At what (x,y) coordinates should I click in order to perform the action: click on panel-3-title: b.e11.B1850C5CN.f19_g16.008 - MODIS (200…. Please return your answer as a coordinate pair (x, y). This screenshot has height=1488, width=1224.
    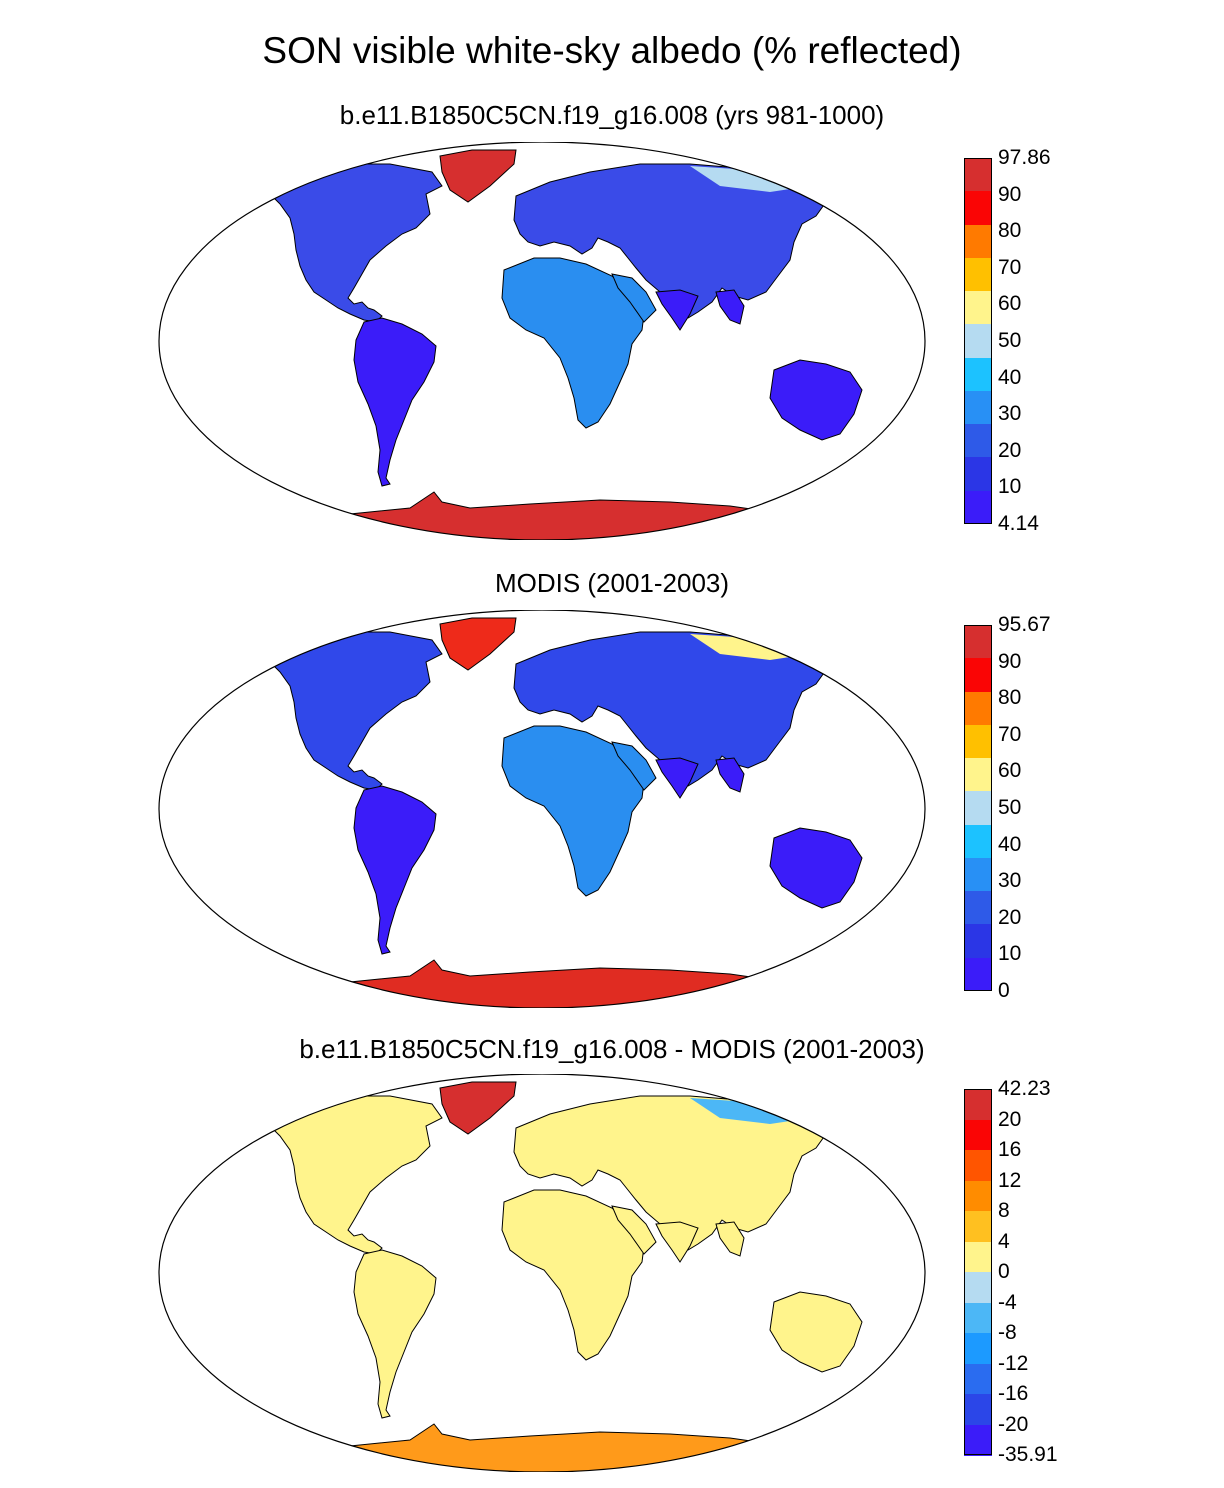
    Looking at the image, I should click on (612, 1049).